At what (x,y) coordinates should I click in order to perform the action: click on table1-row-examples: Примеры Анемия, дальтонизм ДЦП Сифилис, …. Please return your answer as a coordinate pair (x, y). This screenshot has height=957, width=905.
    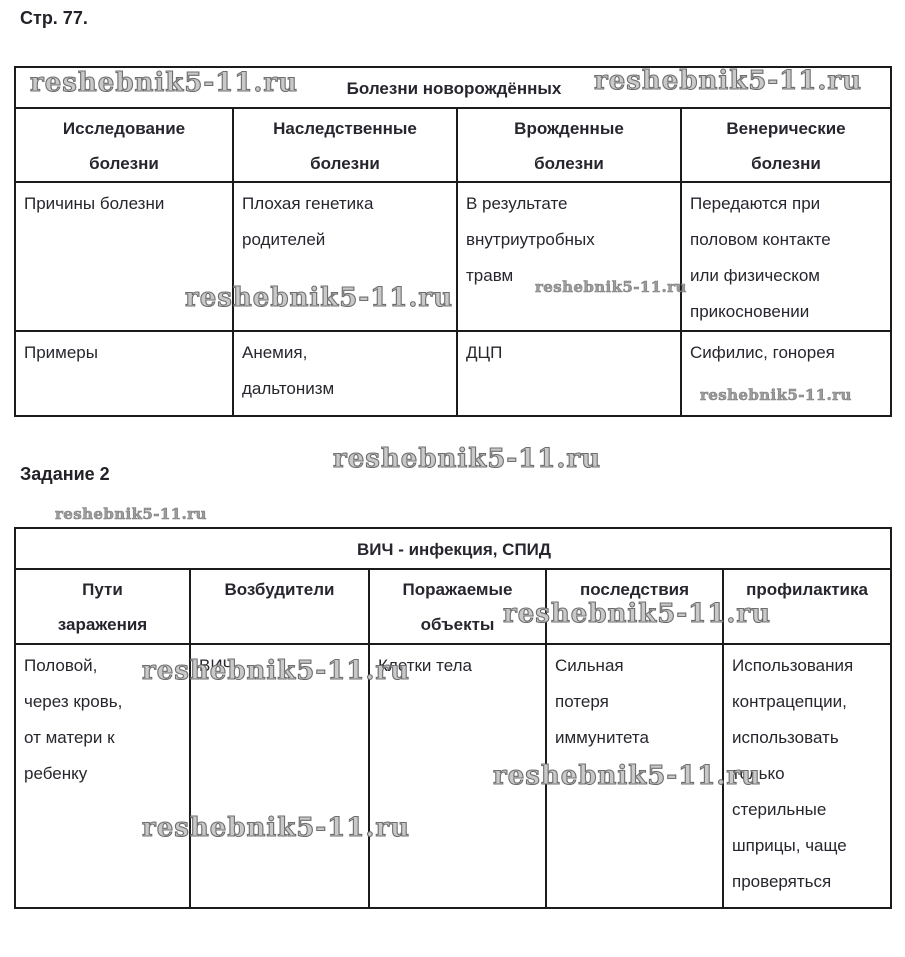
    Looking at the image, I should click on (453, 373).